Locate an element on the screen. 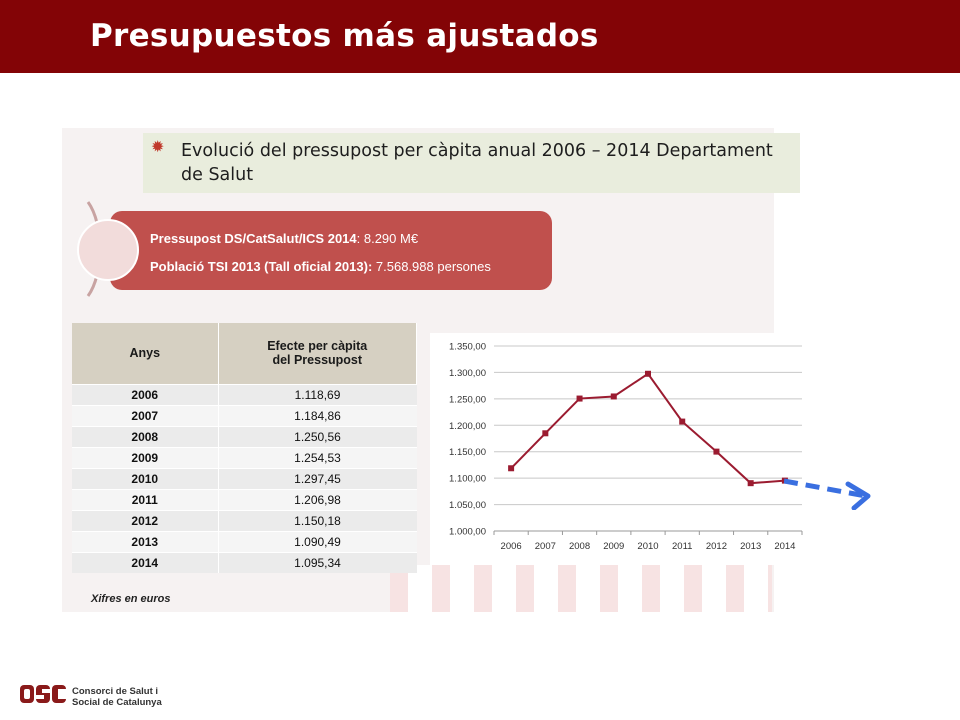  table-row: 2013 1.090,49 is located at coordinates (244, 541).